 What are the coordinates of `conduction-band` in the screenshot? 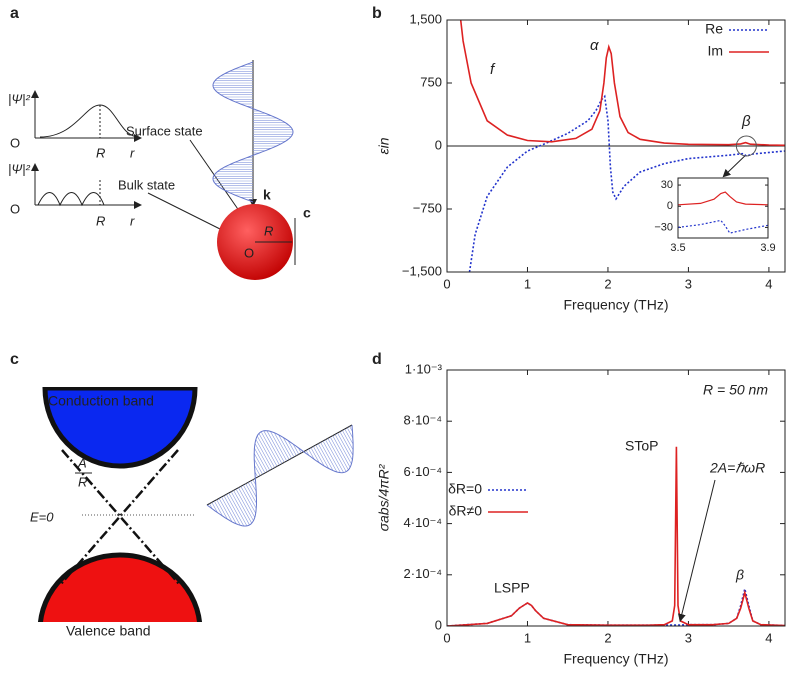 It's located at (120, 427).